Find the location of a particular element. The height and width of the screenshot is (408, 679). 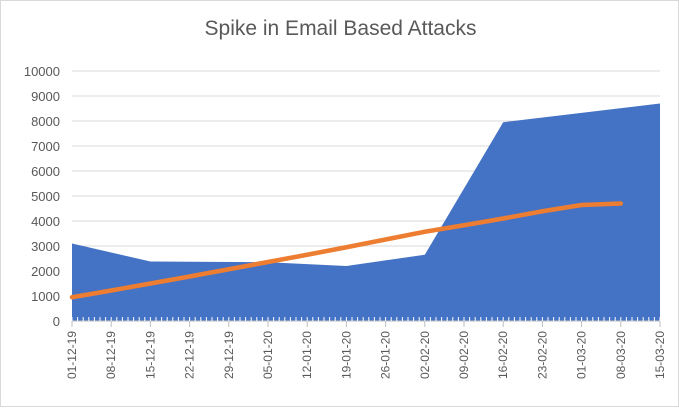

y-tick-label: 6000 is located at coordinates (45, 171).